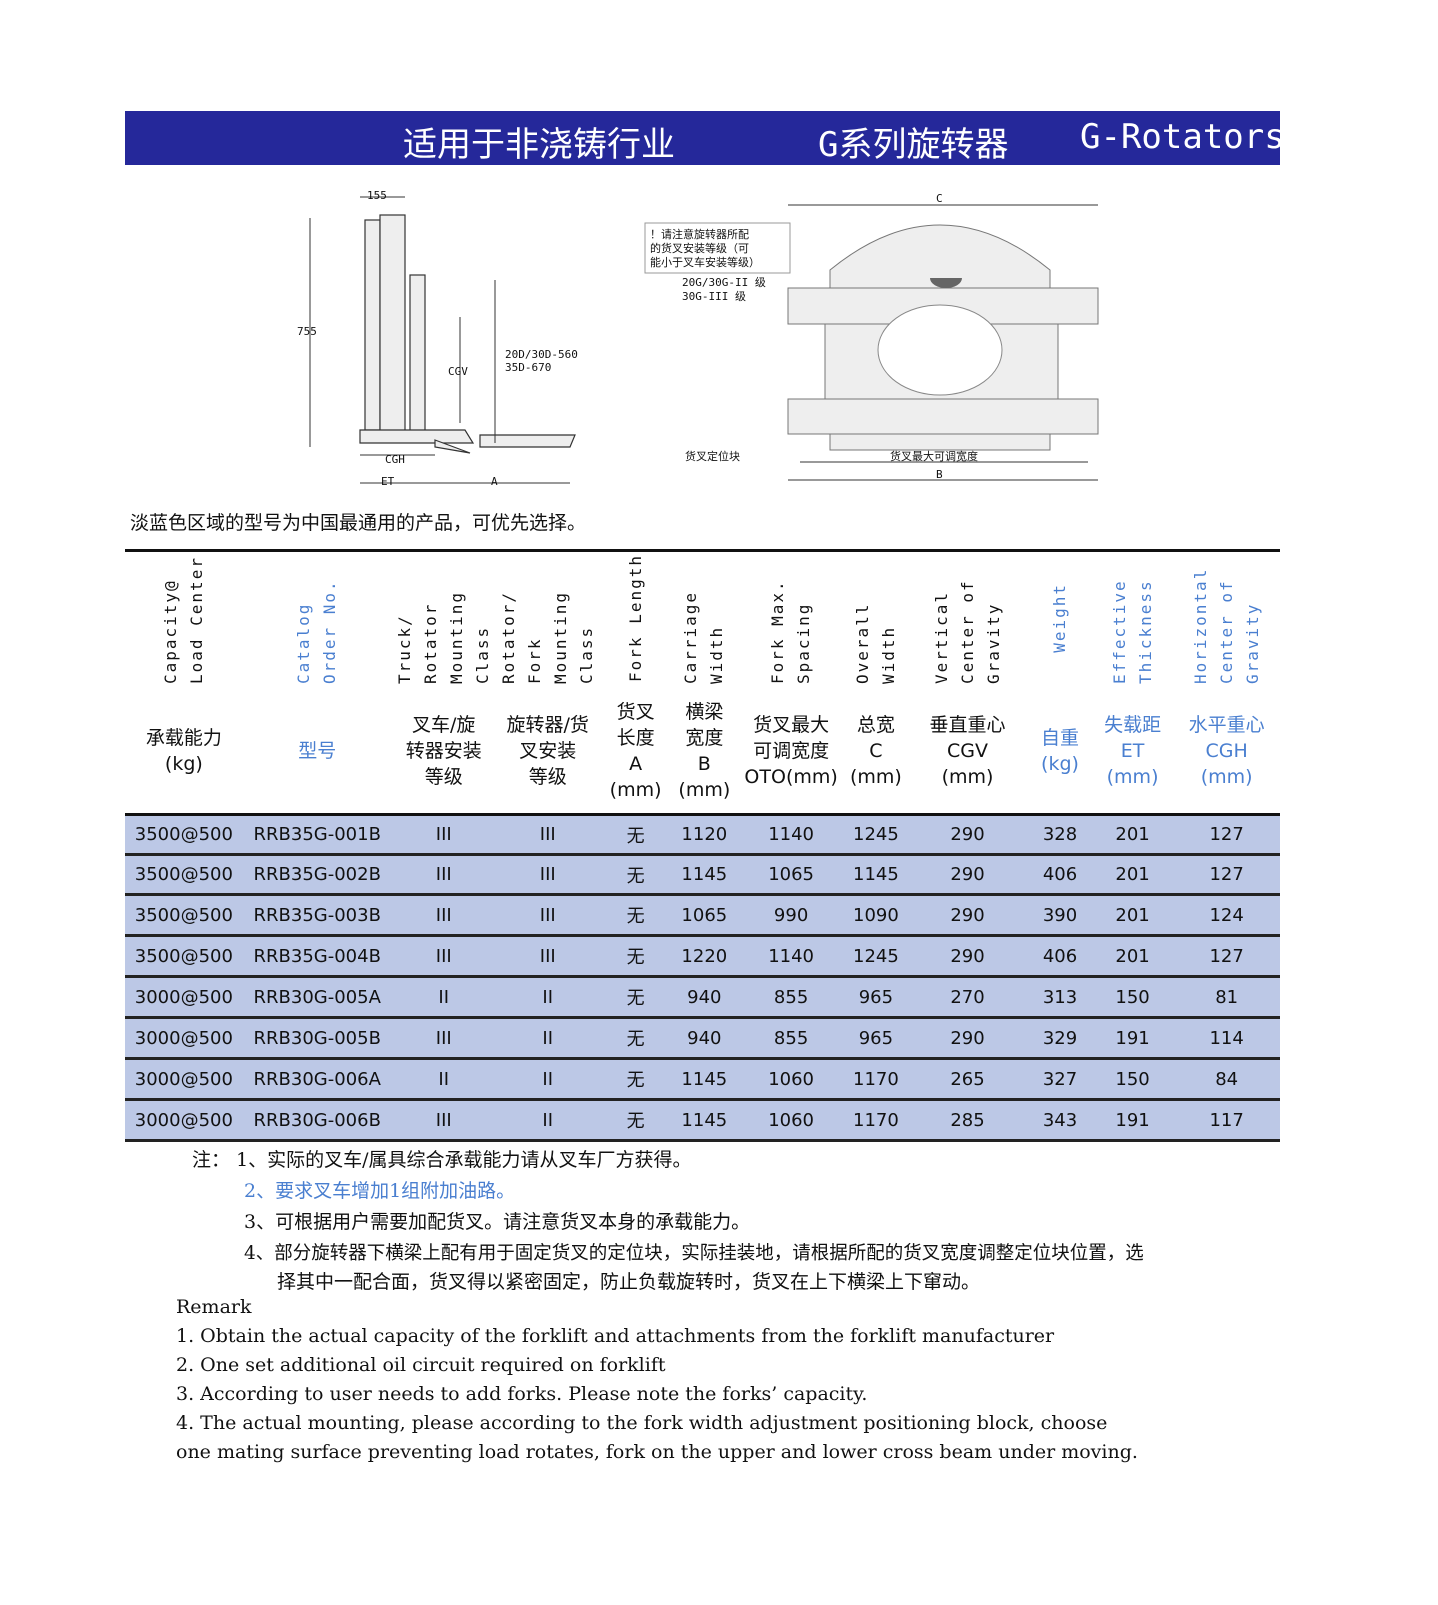 This screenshot has width=1438, height=1605. I want to click on header-en-text: Weight, so click(1059, 618).